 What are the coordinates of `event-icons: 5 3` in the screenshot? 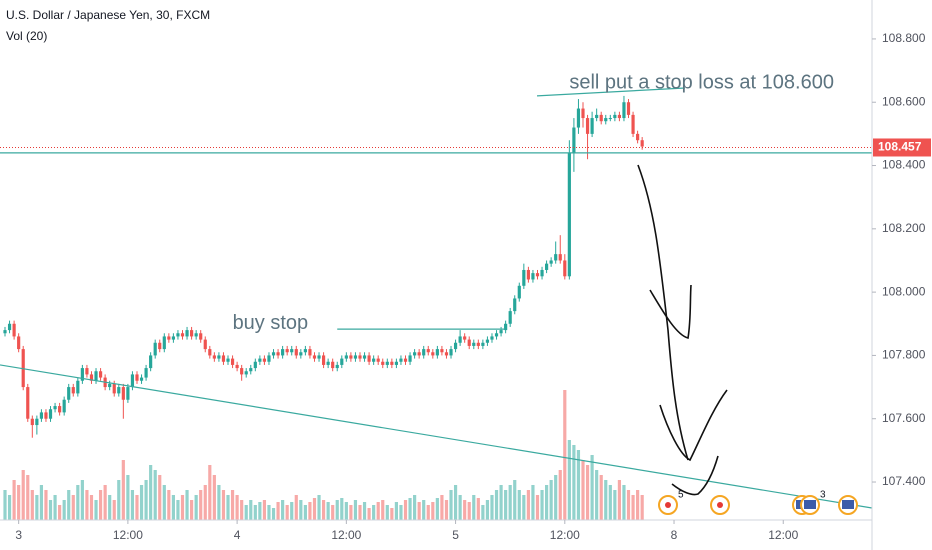 It's located at (758, 502).